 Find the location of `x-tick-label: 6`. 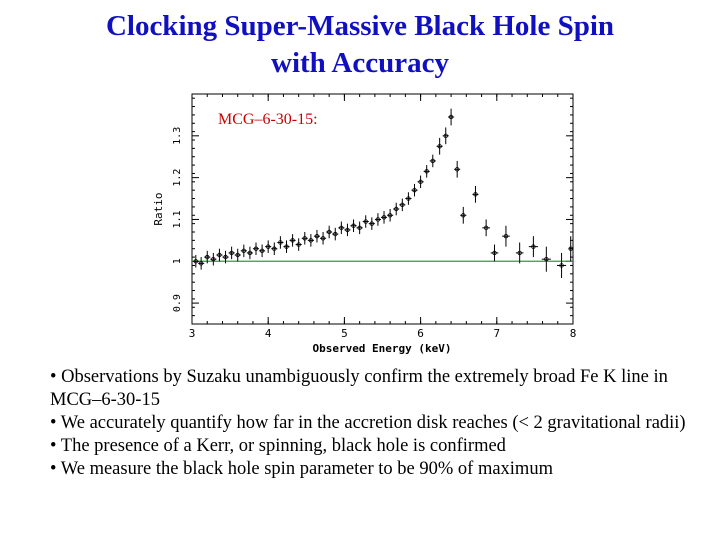

x-tick-label: 6 is located at coordinates (420, 333).